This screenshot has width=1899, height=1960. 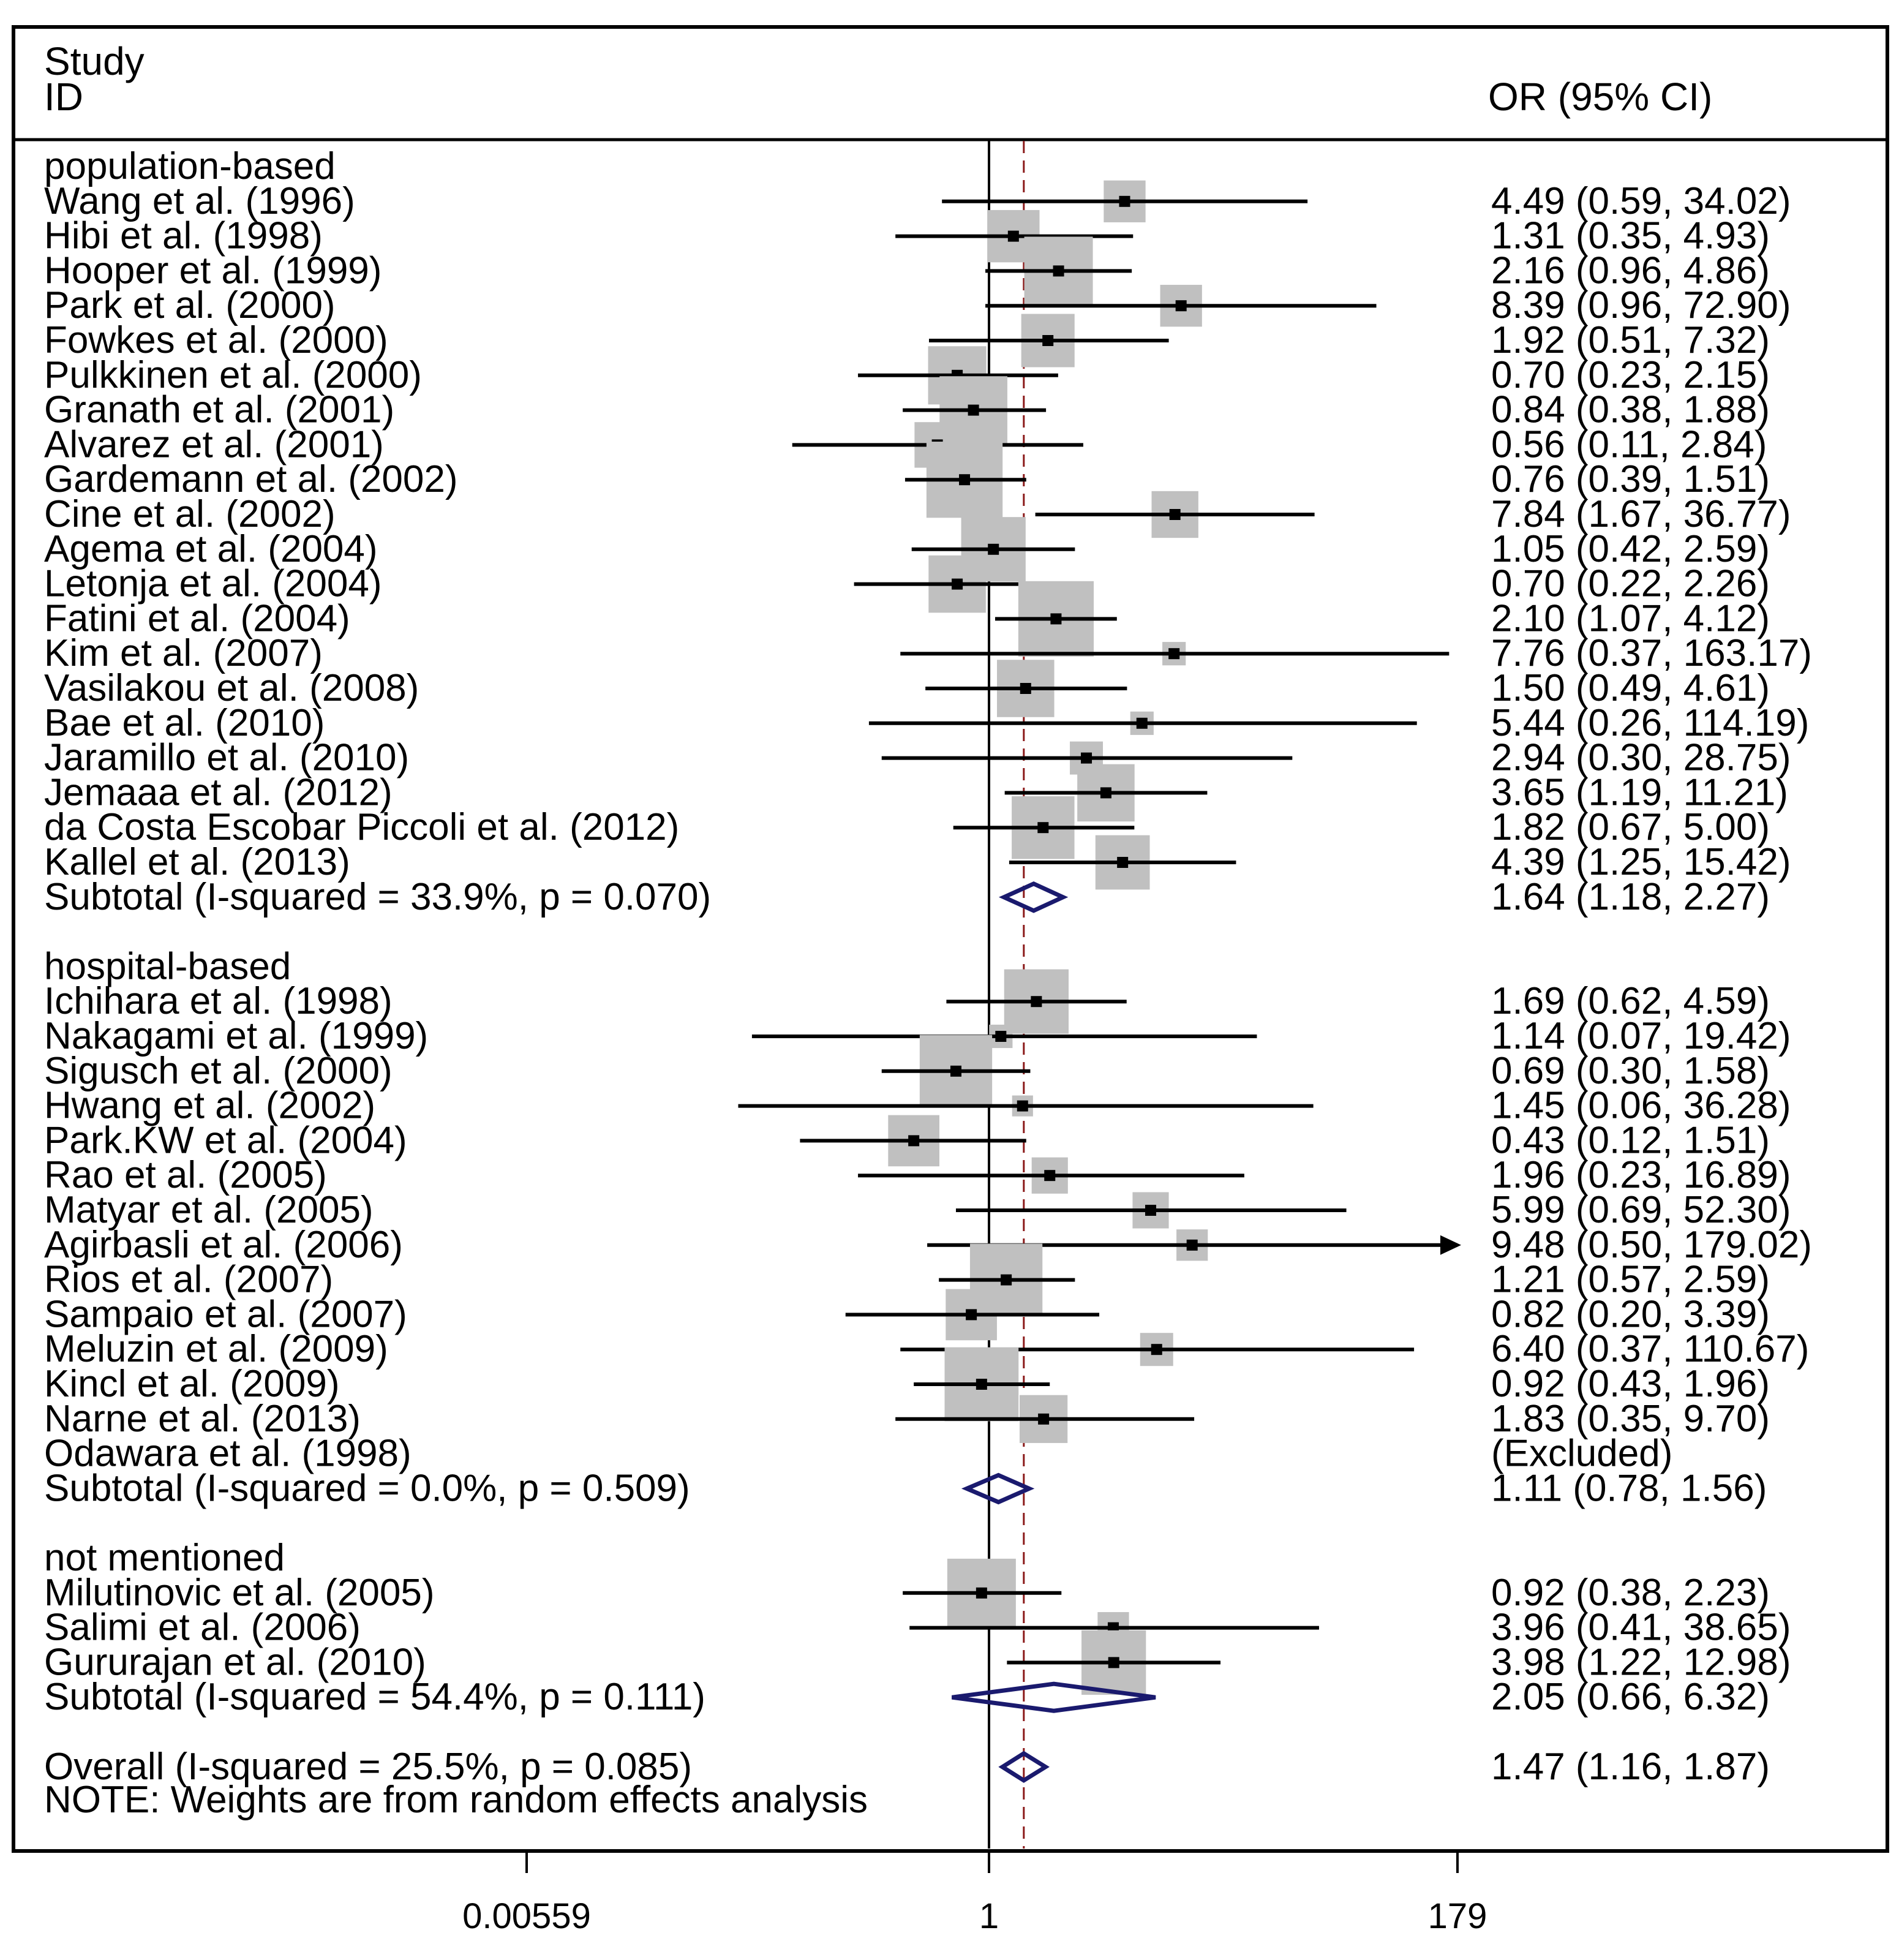 I want to click on subtotal-ci-text: 1.11 (0.78, 1.56), so click(x=1629, y=1488).